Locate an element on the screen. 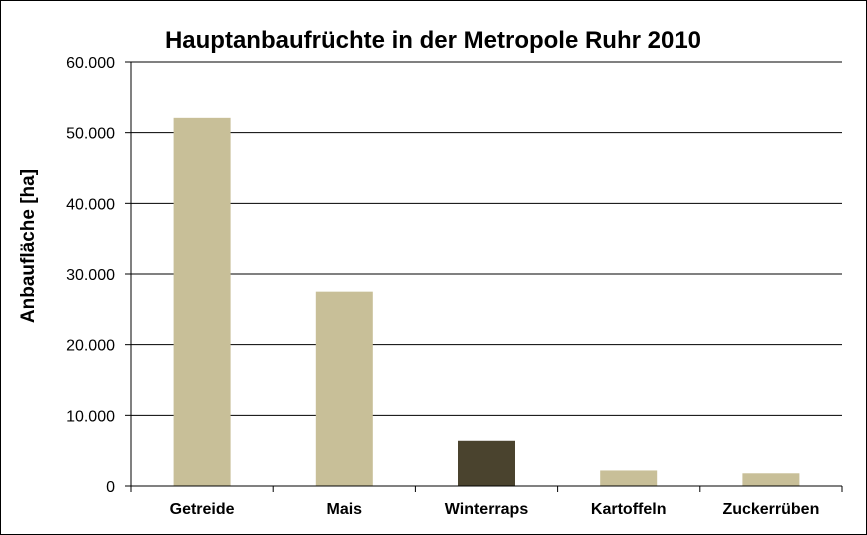 The image size is (867, 535). bar-winterraps is located at coordinates (486, 463).